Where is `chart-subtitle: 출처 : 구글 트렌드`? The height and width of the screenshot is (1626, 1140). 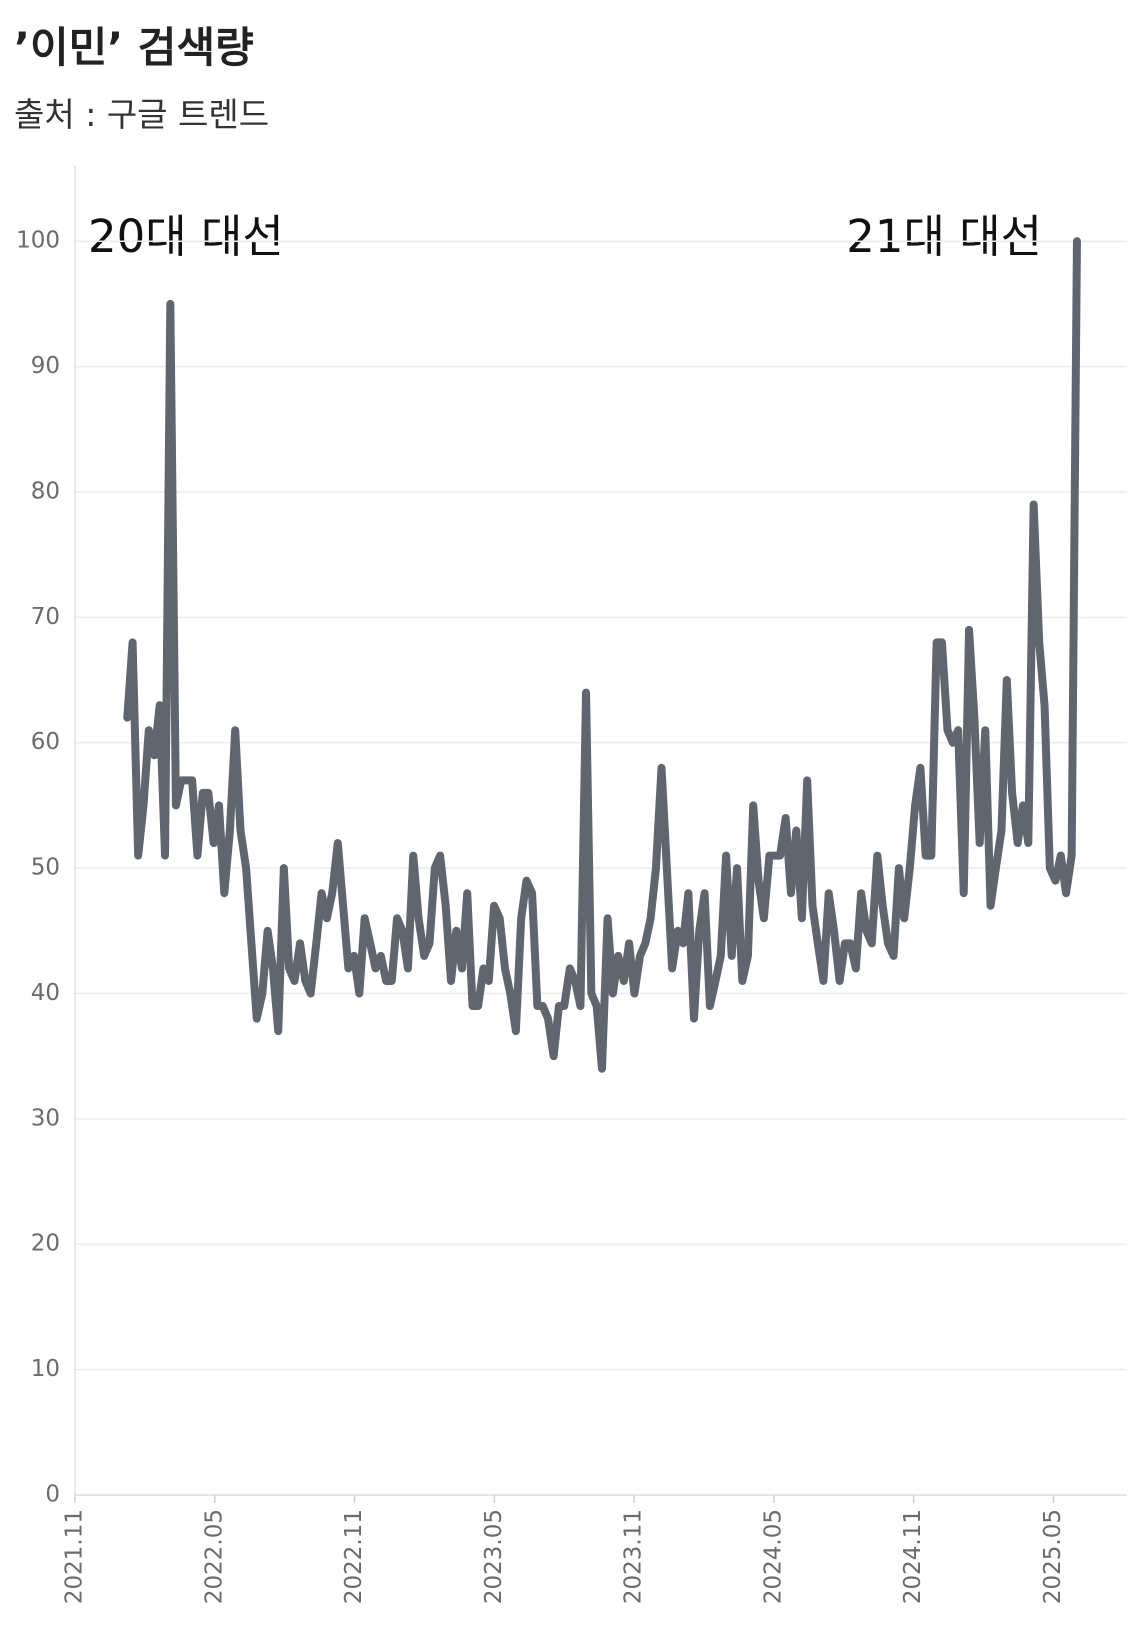 chart-subtitle: 출처 : 구글 트렌드 is located at coordinates (141, 114).